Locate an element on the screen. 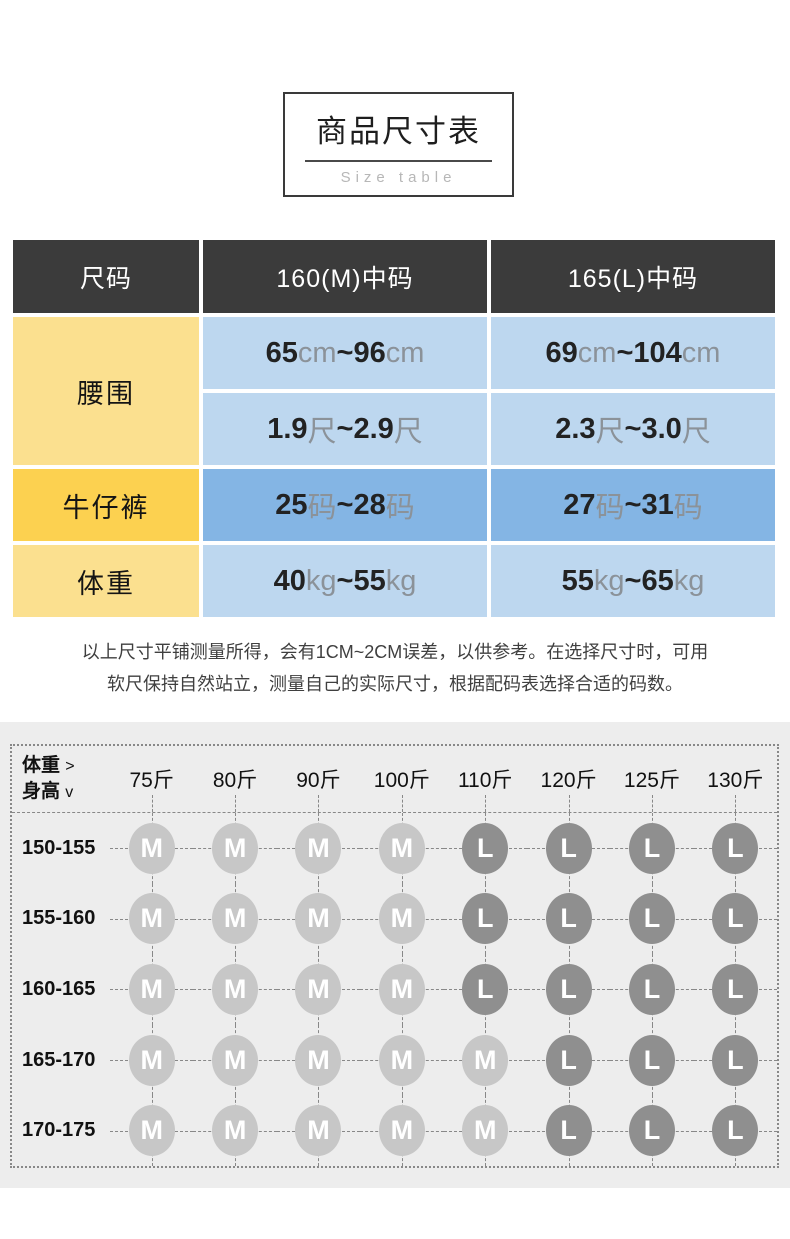 This screenshot has height=1239, width=790. matrix-weight-header: 130斤 is located at coordinates (735, 779).